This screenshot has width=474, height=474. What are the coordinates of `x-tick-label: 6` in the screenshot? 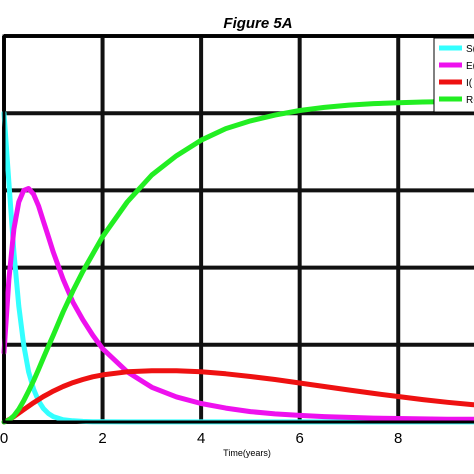 It's located at (299, 438).